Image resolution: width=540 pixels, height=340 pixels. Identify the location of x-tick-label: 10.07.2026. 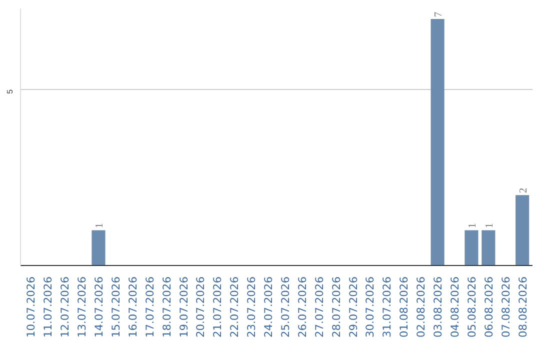
(31, 307).